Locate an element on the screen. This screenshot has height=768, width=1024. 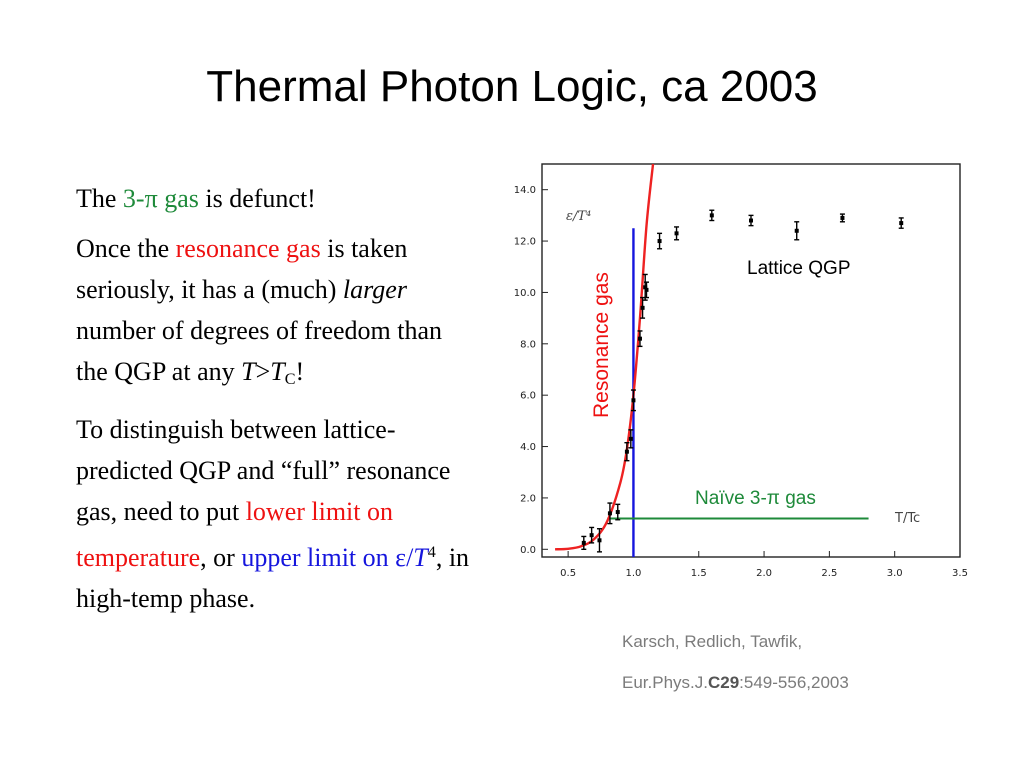
y-tick-label: 14.0 is located at coordinates (525, 190).